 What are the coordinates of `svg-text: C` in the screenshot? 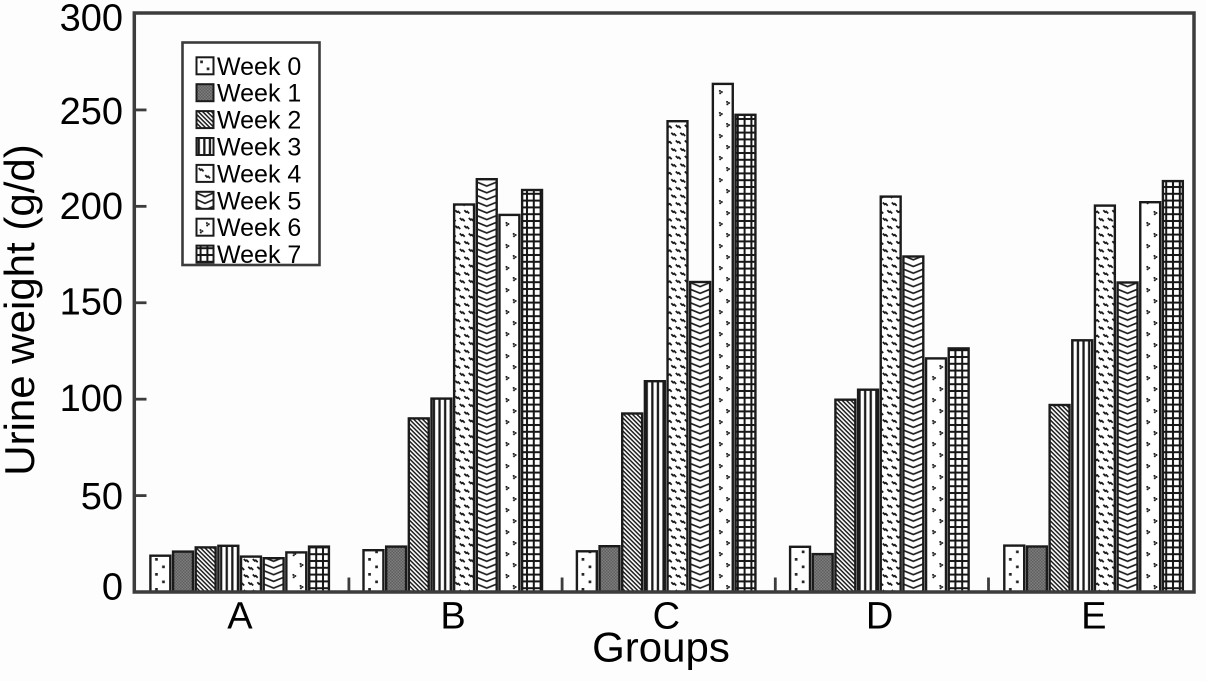 It's located at (666, 617).